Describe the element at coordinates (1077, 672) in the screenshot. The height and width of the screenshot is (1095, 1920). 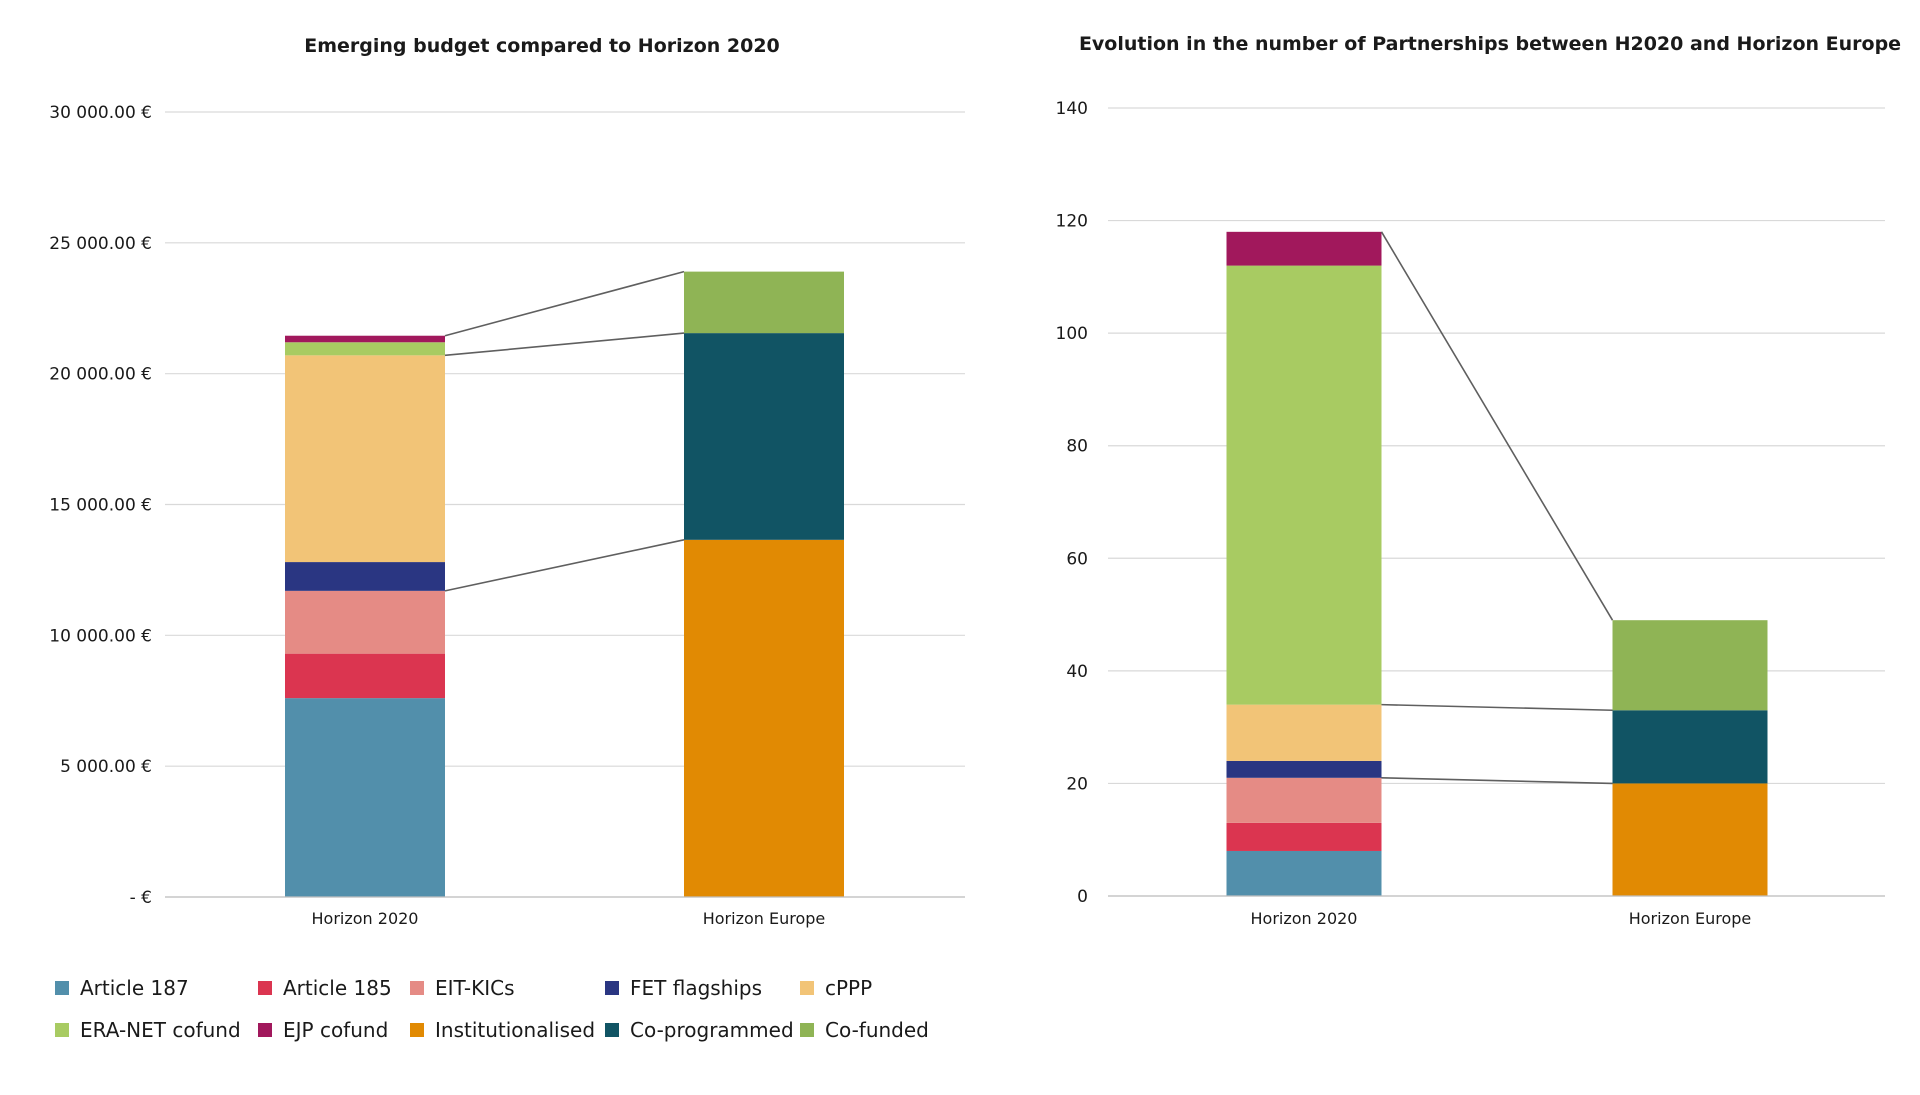
I see `y-tick-label: 40` at that location.